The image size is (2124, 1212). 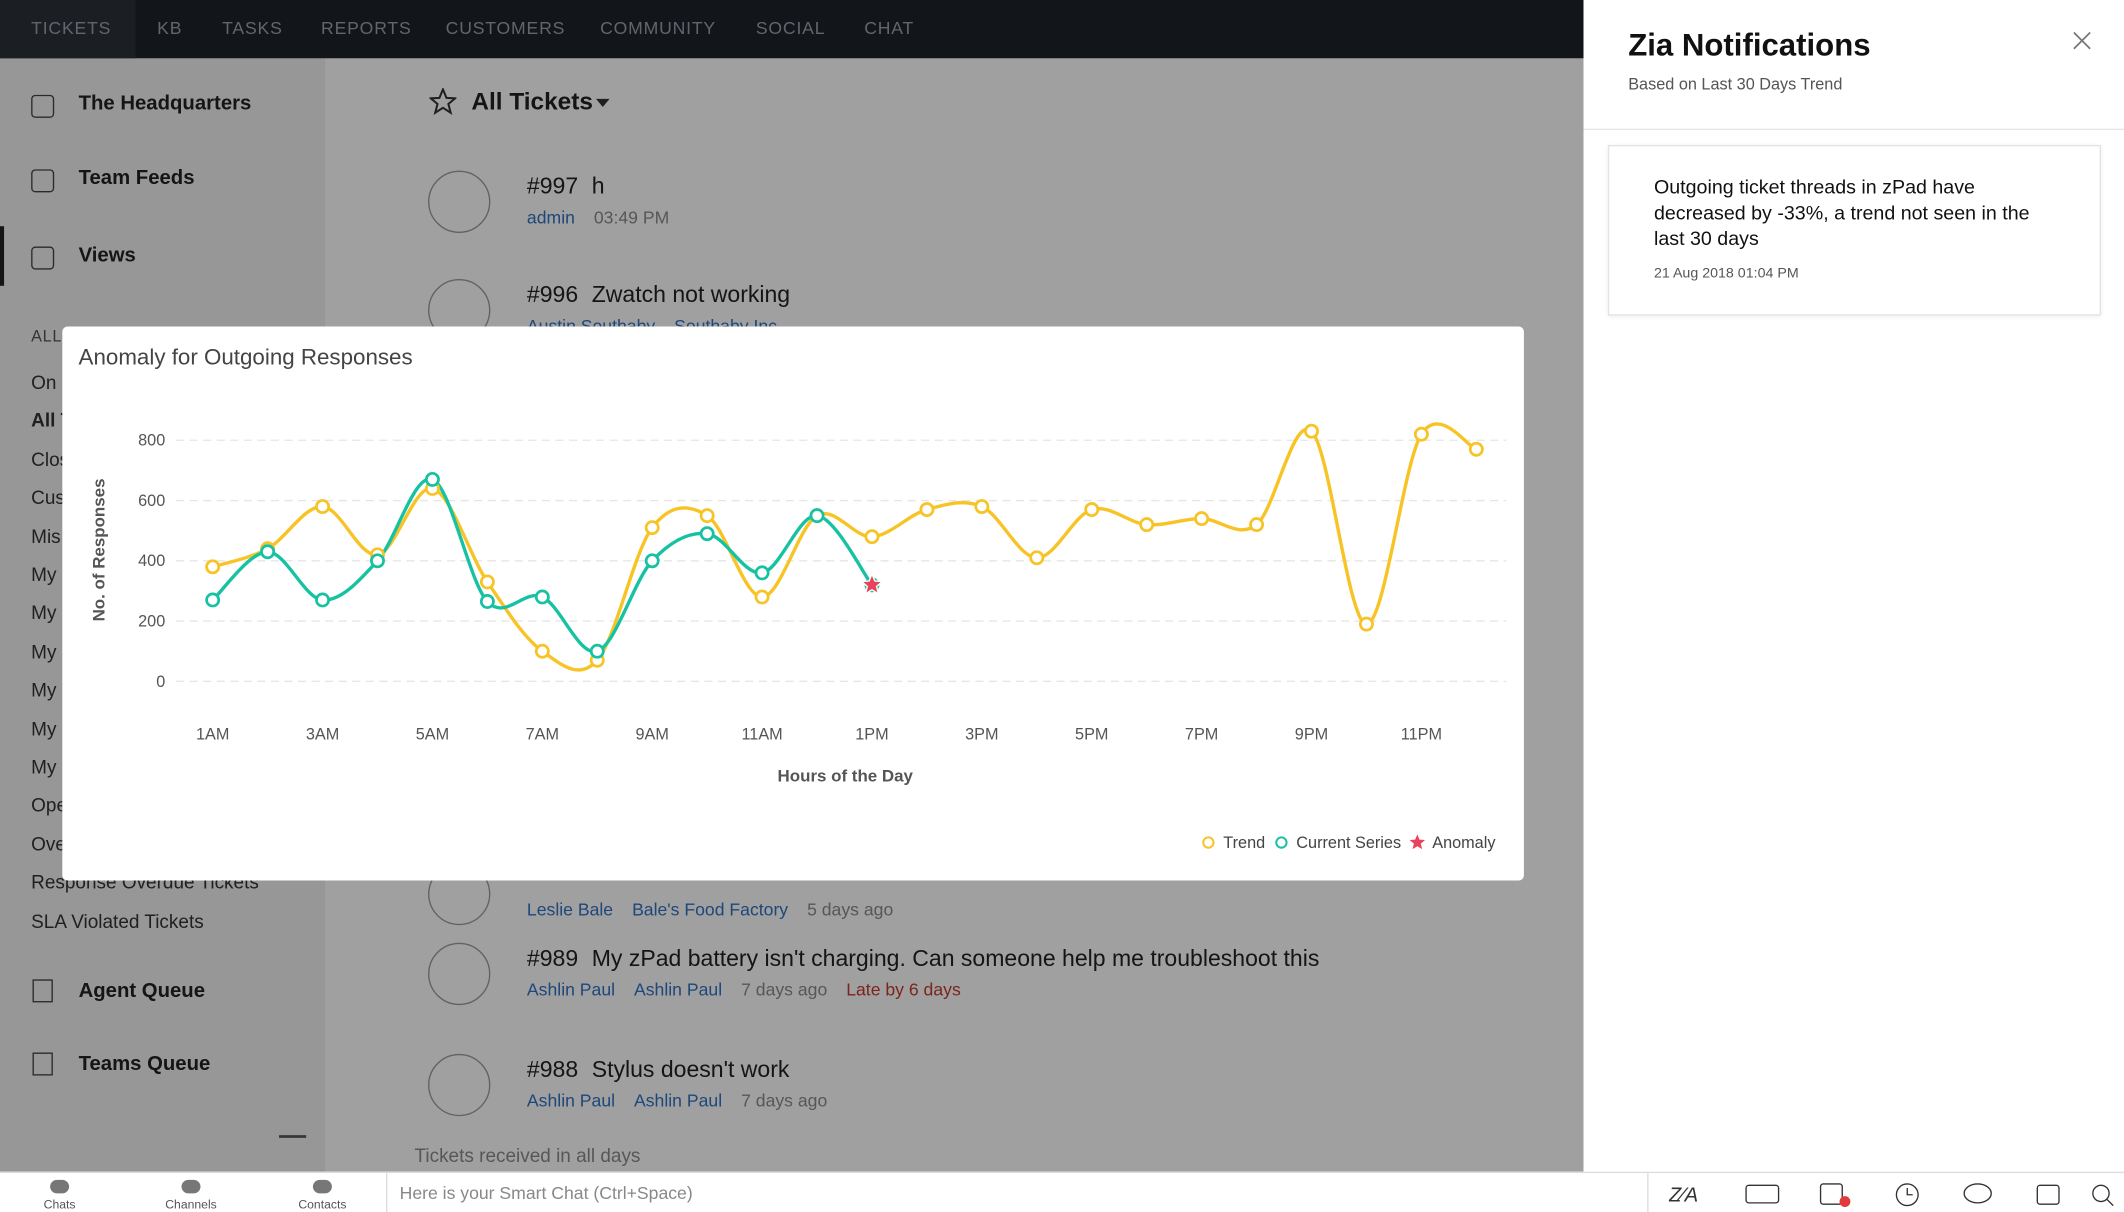 I want to click on sidebar-item: The Headquarters, so click(x=165, y=104).